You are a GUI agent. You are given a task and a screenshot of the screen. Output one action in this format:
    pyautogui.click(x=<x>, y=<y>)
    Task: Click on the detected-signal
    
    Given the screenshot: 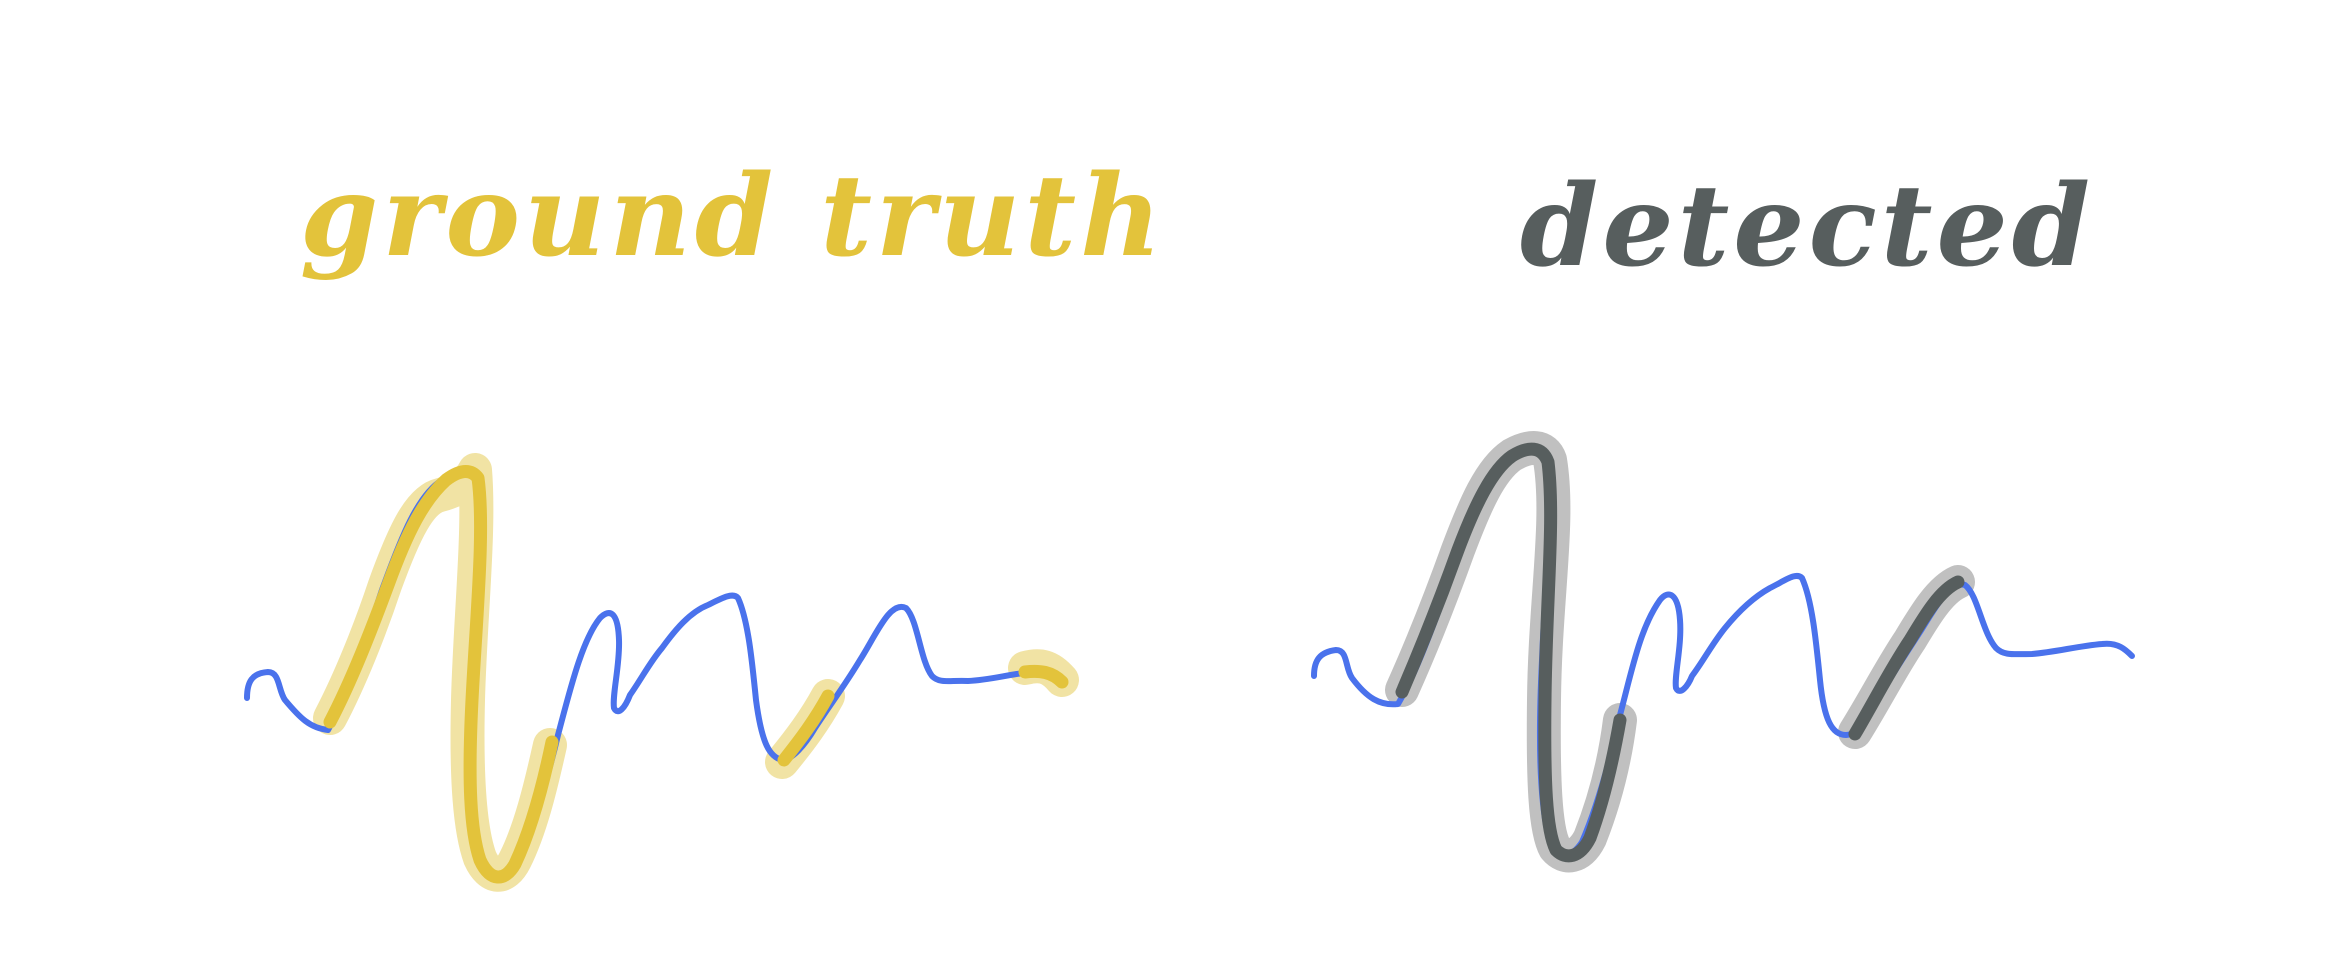 What is the action you would take?
    pyautogui.click(x=1723, y=652)
    